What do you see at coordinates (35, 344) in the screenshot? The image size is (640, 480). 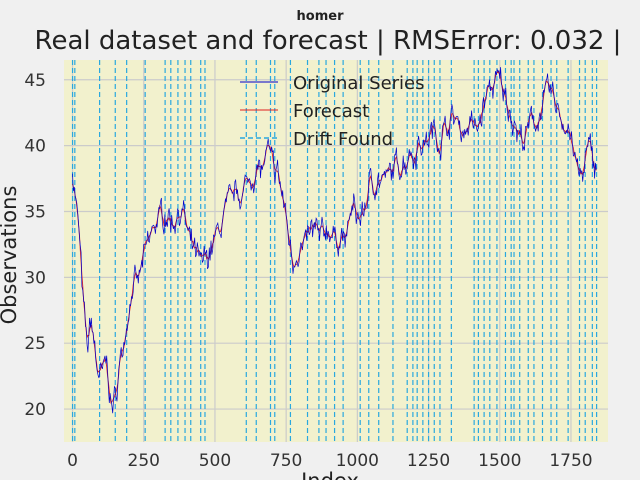 I see `y-tick-label: 25` at bounding box center [35, 344].